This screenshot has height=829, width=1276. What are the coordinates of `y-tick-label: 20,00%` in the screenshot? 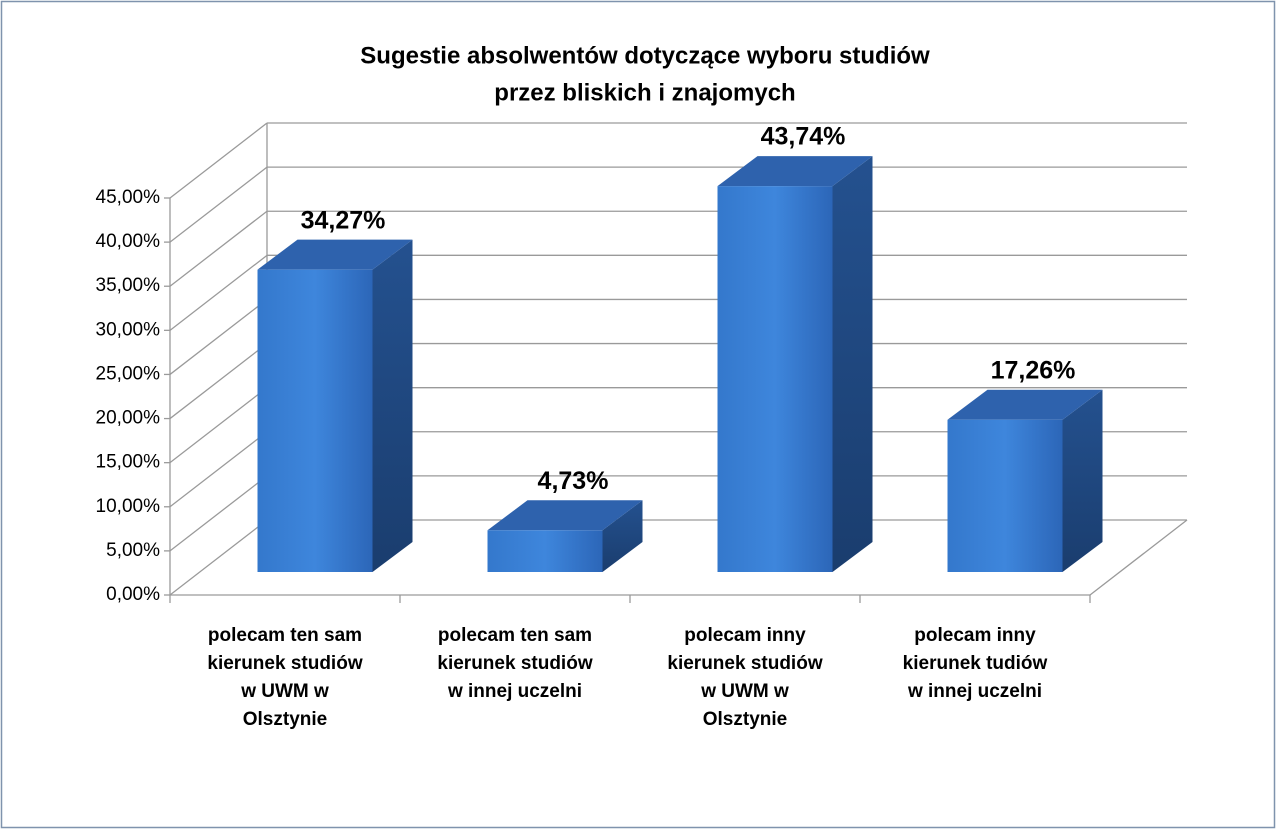 It's located at (128, 418).